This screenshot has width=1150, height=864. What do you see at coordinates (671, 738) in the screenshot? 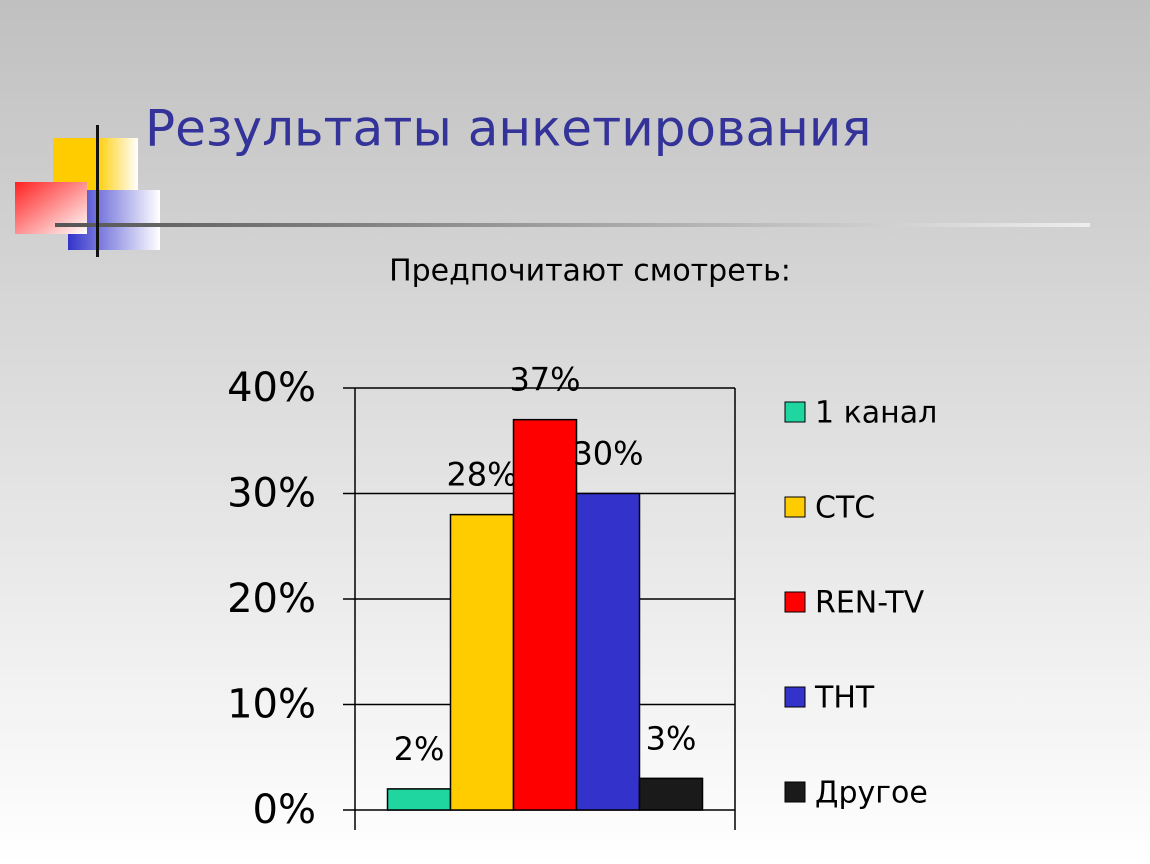
I see `data-label: 3%` at bounding box center [671, 738].